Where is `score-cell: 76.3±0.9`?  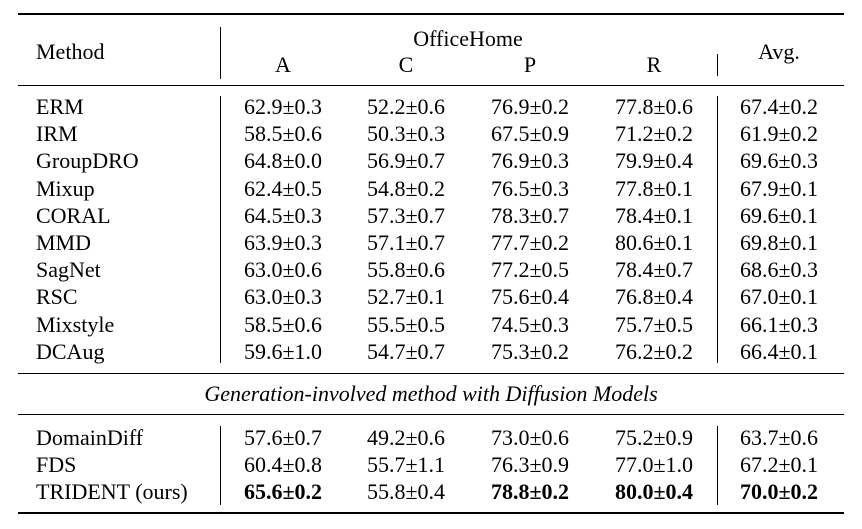
score-cell: 76.3±0.9 is located at coordinates (530, 465).